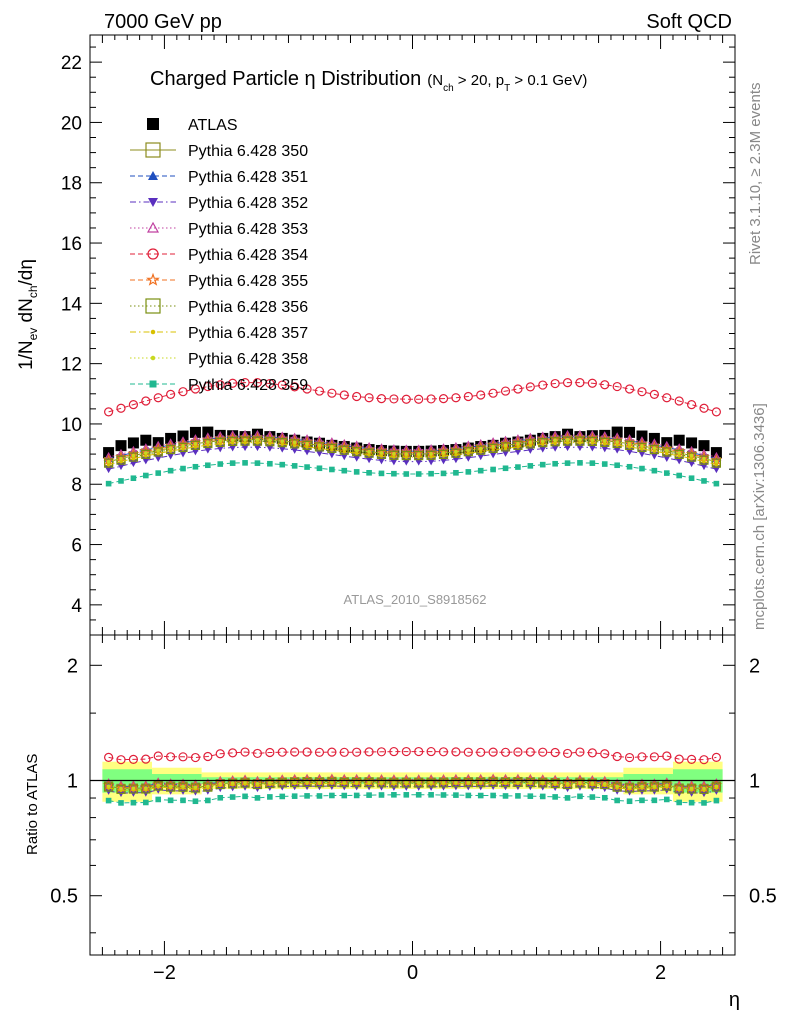  What do you see at coordinates (28, 314) in the screenshot?
I see `main-y-axis-label: 1/Nev dNch/dη` at bounding box center [28, 314].